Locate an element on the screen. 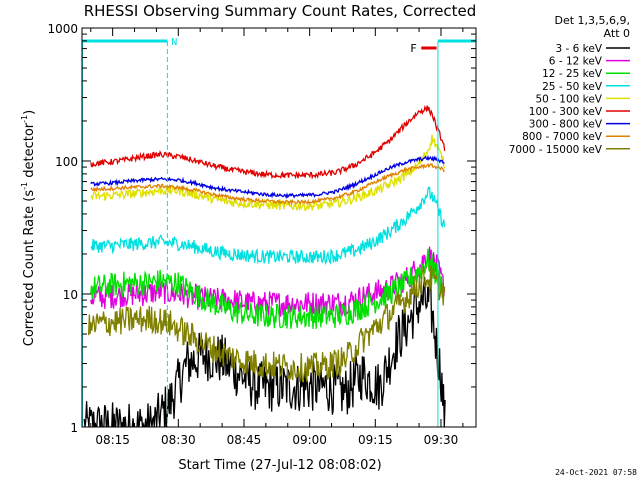  legend-label-3: 12 - 25 keV is located at coordinates (572, 74).